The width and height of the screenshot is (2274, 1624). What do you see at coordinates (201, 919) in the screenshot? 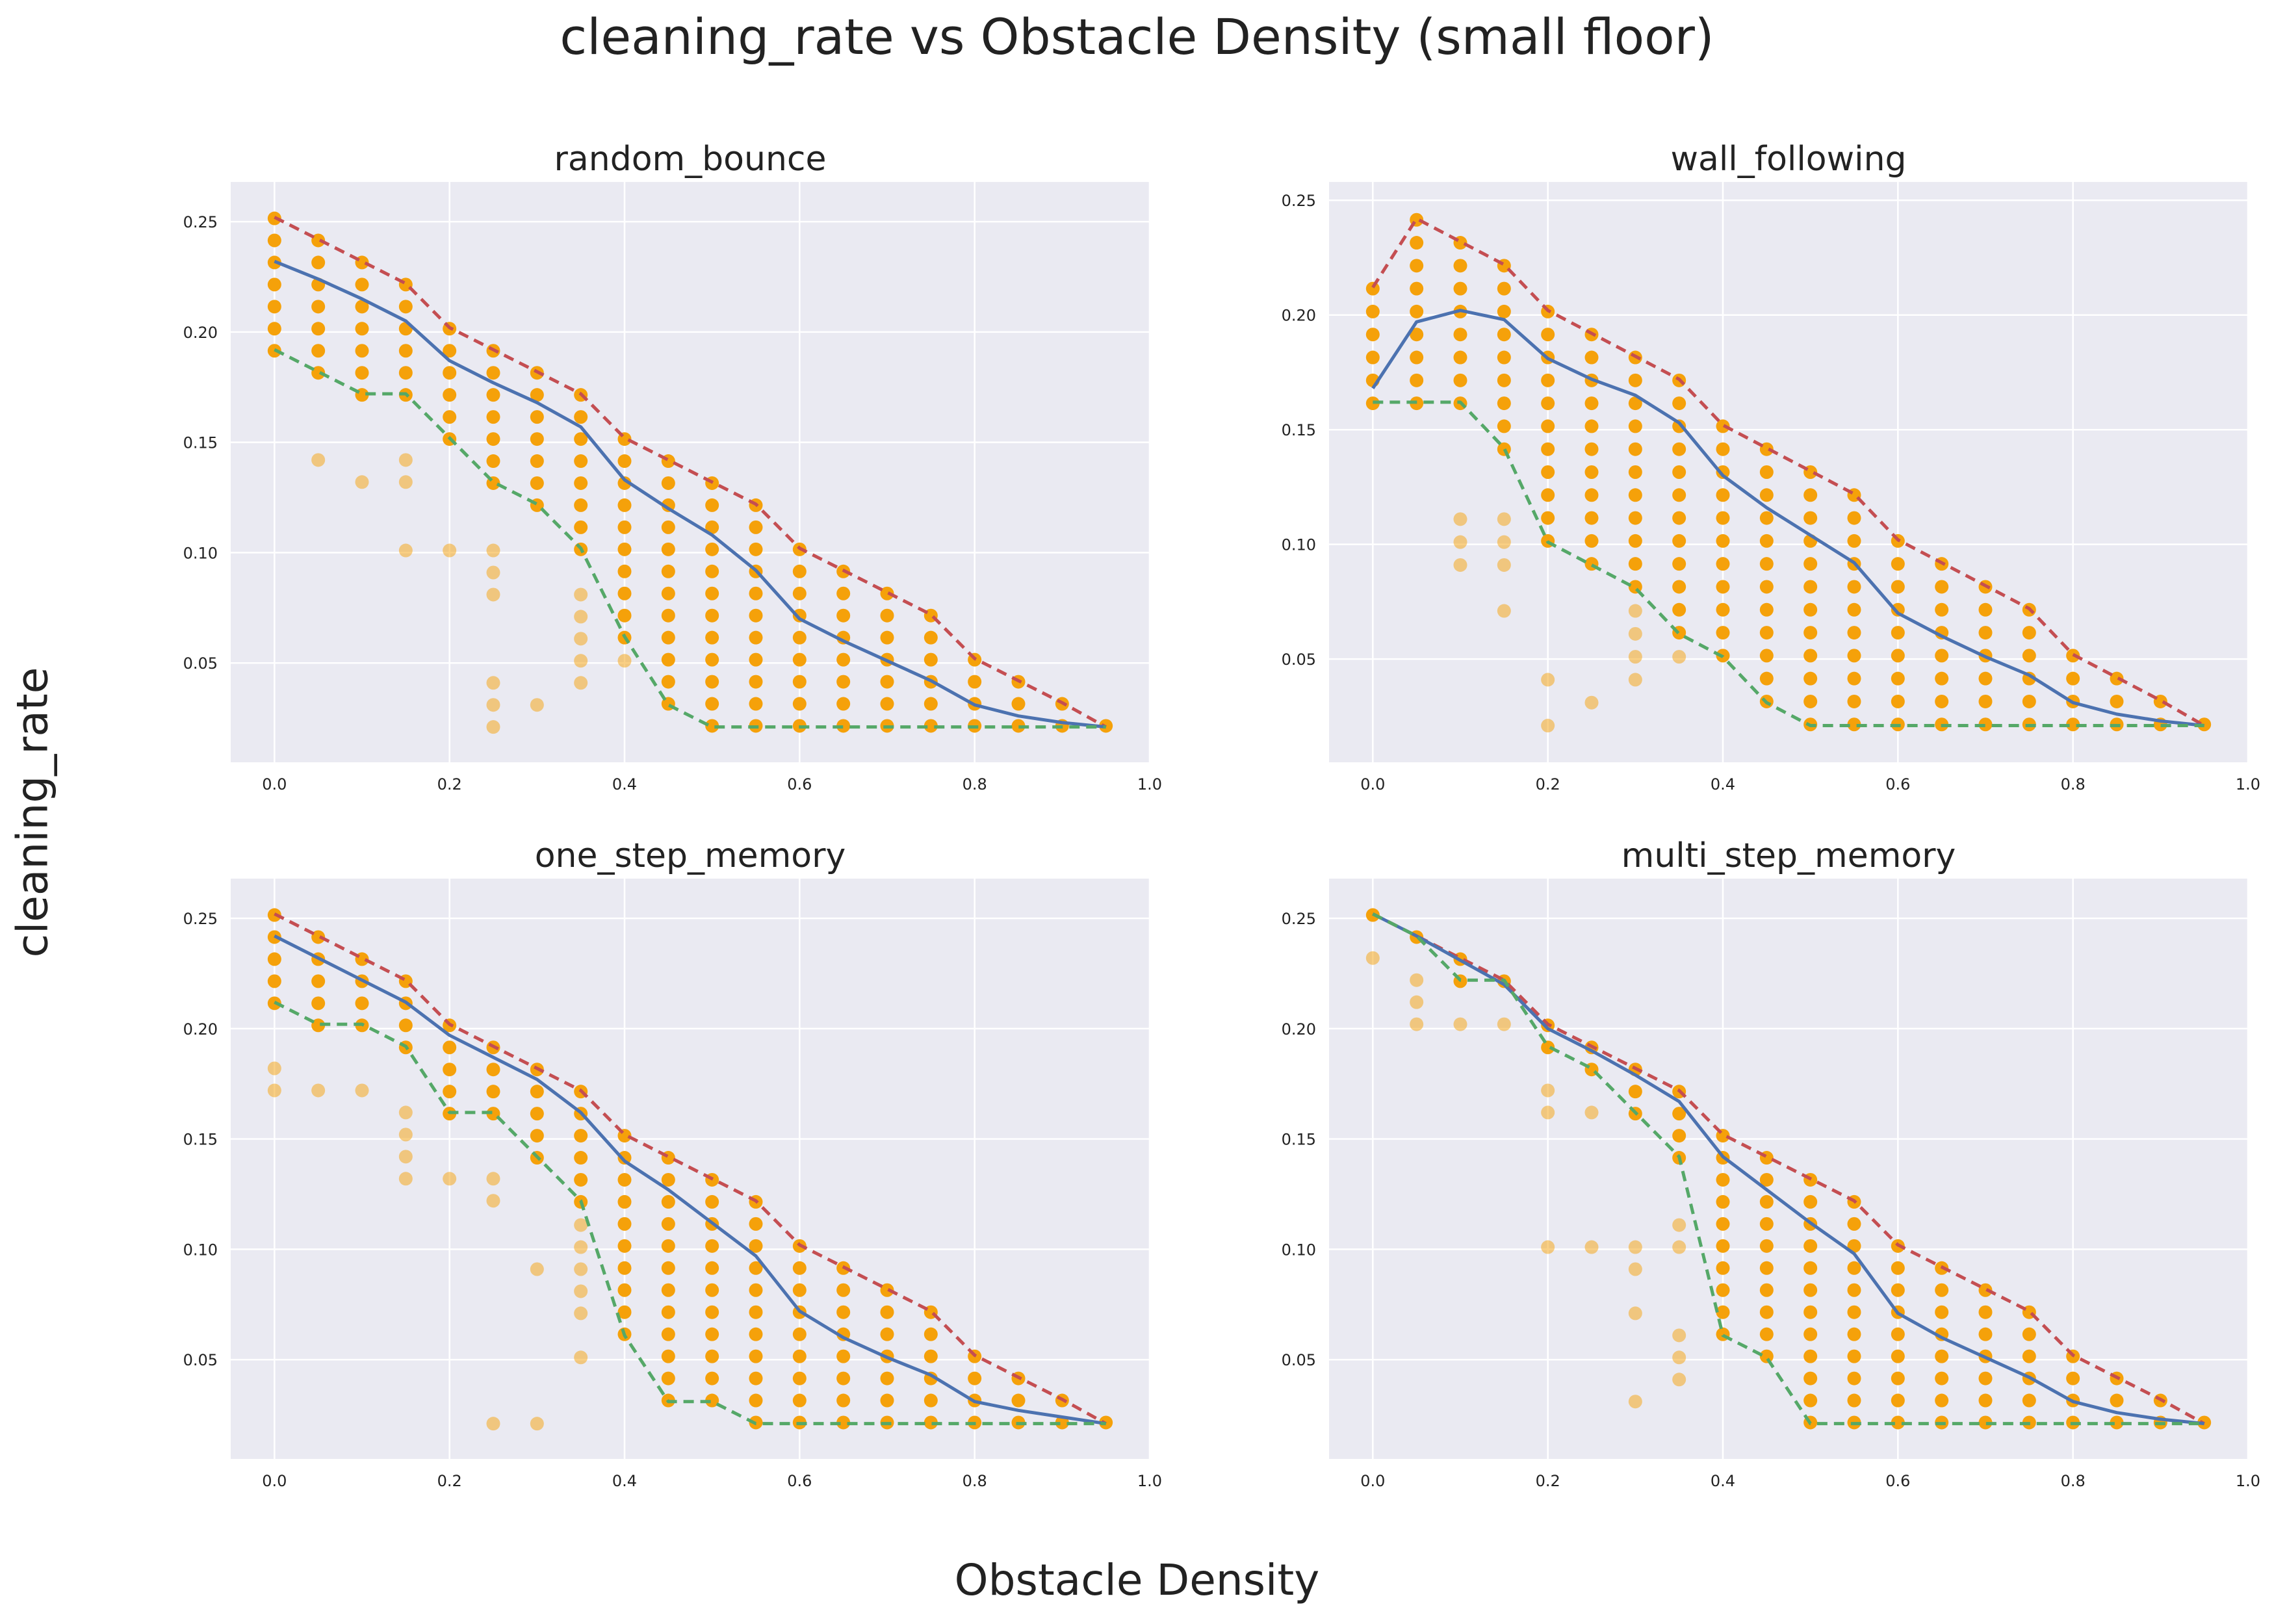
I see `y-tick-label: 0.25` at bounding box center [201, 919].